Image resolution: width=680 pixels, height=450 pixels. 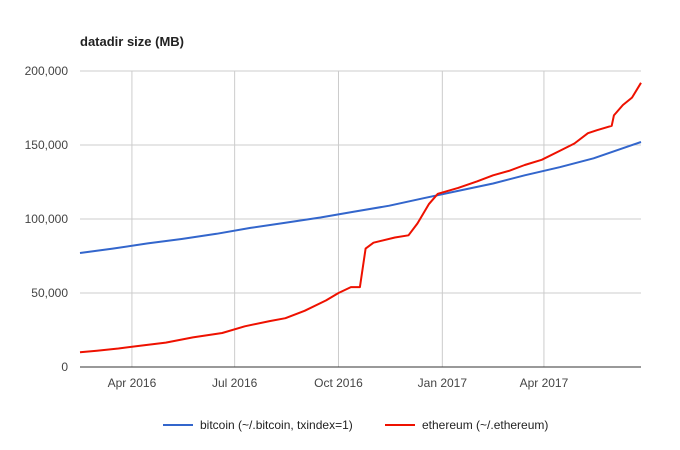 I want to click on legend-label-bitcoin: bitcoin (~/.bitcoin, txindex=1), so click(x=276, y=425).